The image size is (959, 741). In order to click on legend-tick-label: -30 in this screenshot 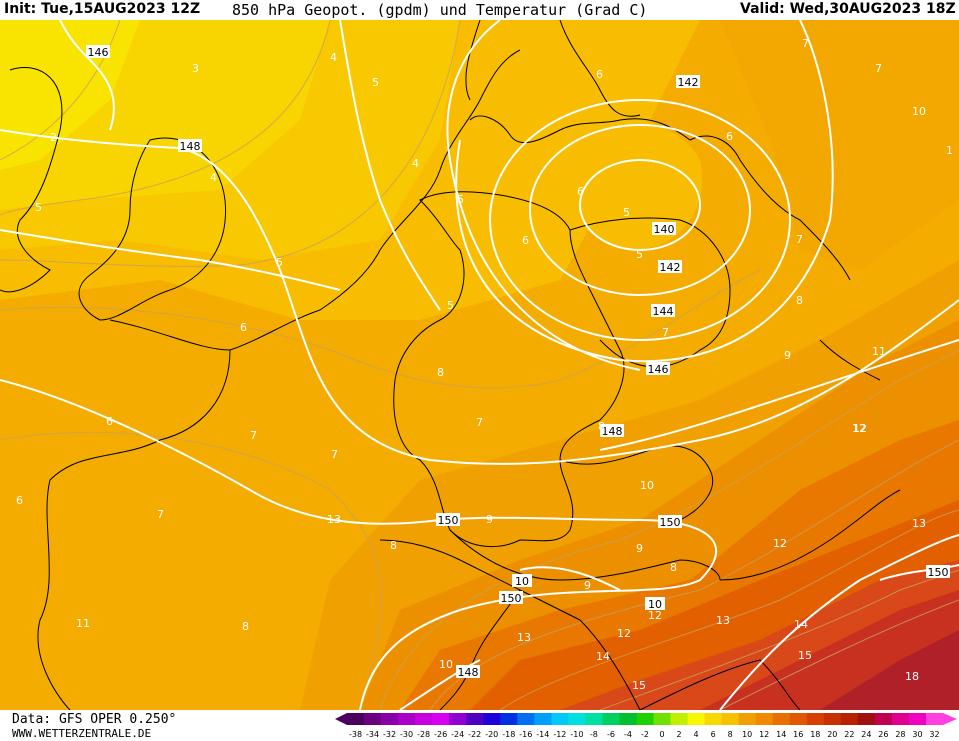, I will do `click(406, 734)`.